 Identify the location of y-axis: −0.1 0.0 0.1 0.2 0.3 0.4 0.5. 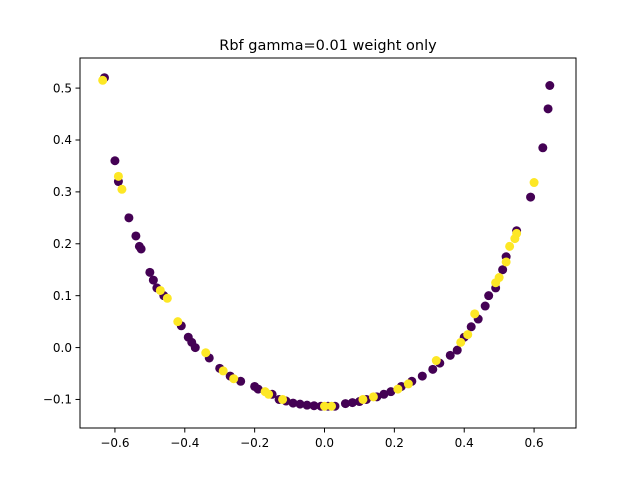
(61, 244).